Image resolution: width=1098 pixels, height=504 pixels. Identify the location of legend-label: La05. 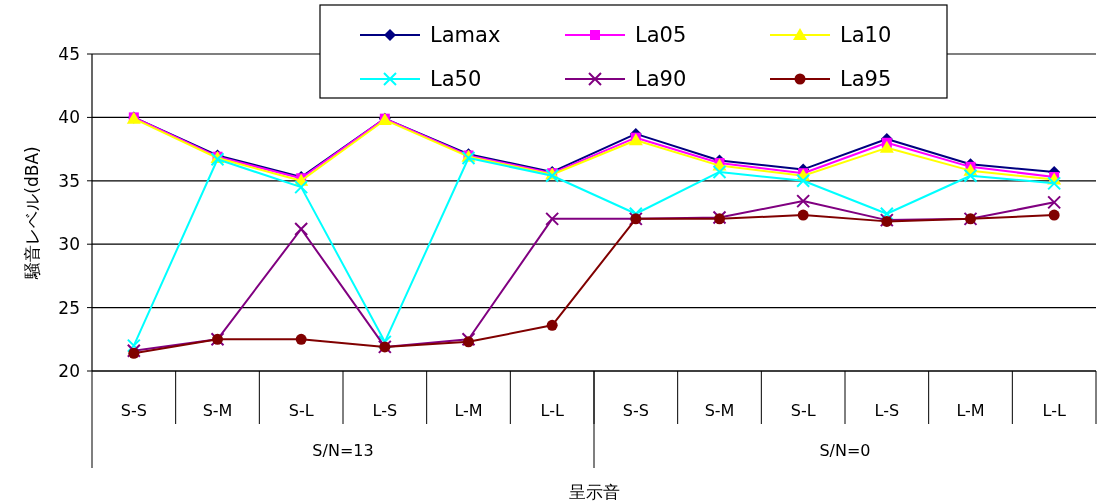
(661, 35).